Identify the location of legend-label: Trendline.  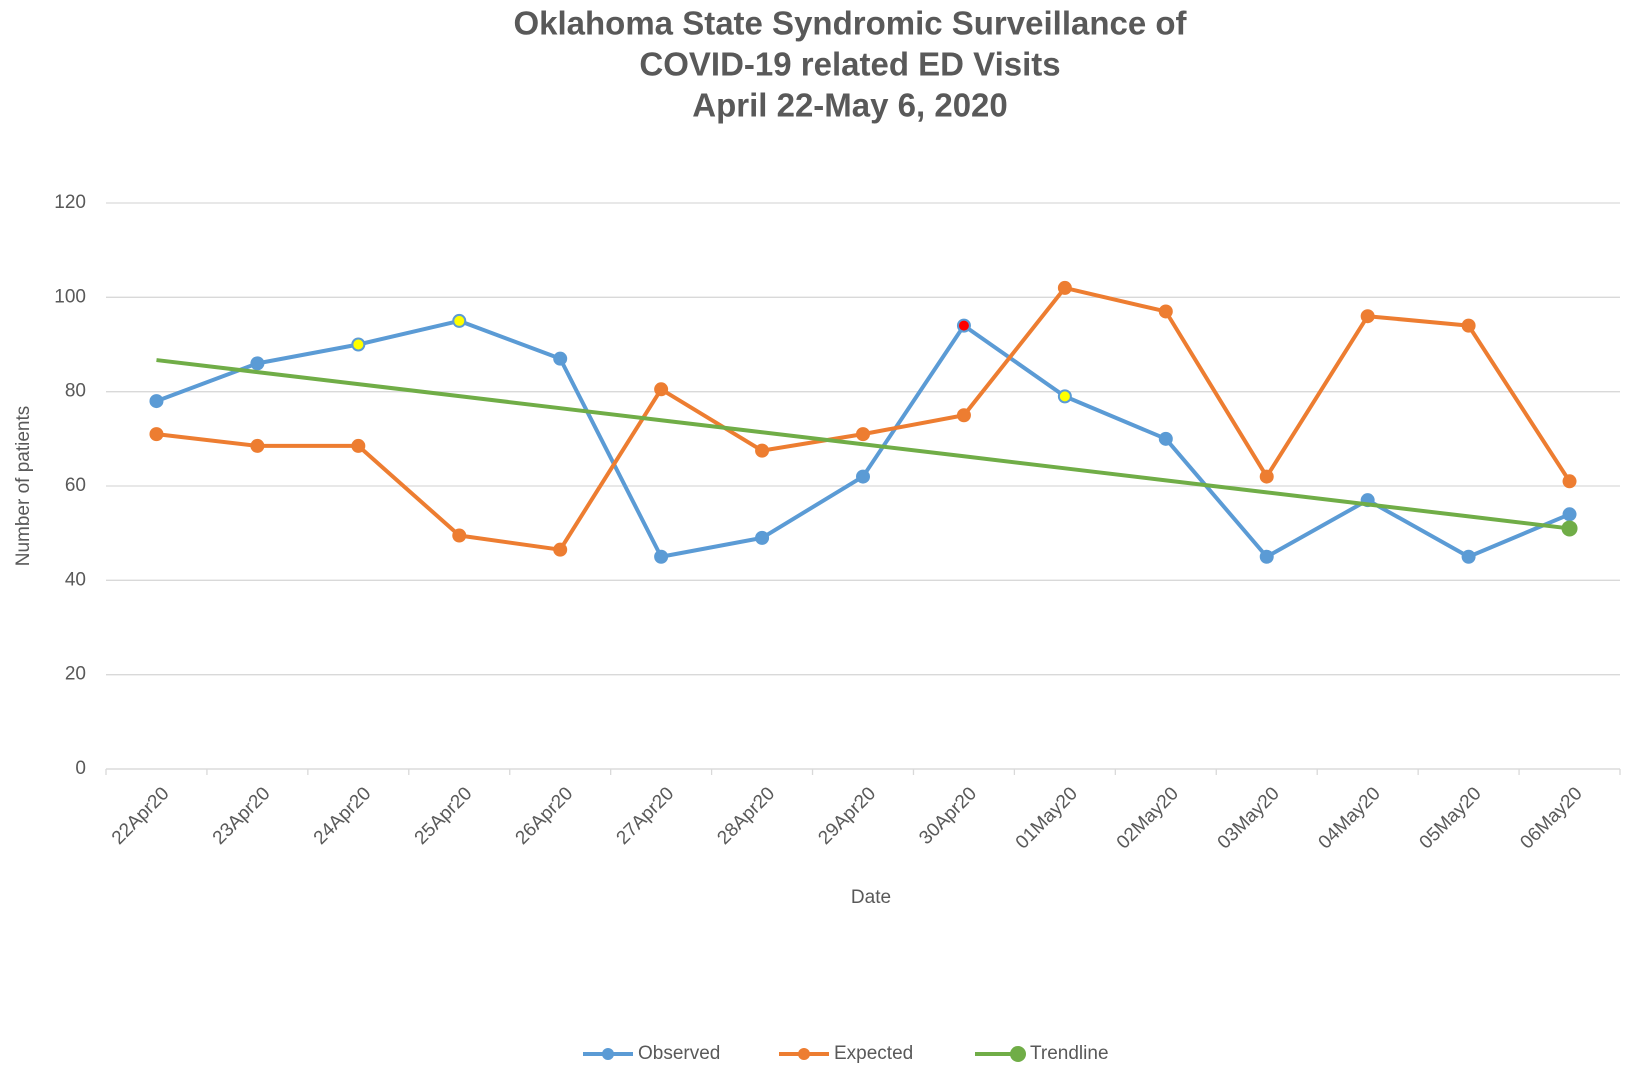
(1069, 1053).